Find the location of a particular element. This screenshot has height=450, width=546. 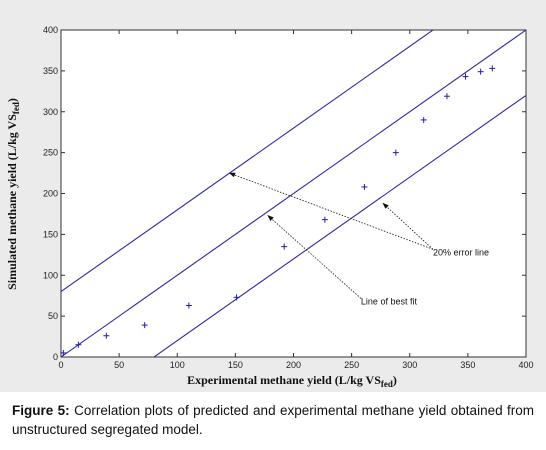

x-tick-label: 0 is located at coordinates (60, 365).